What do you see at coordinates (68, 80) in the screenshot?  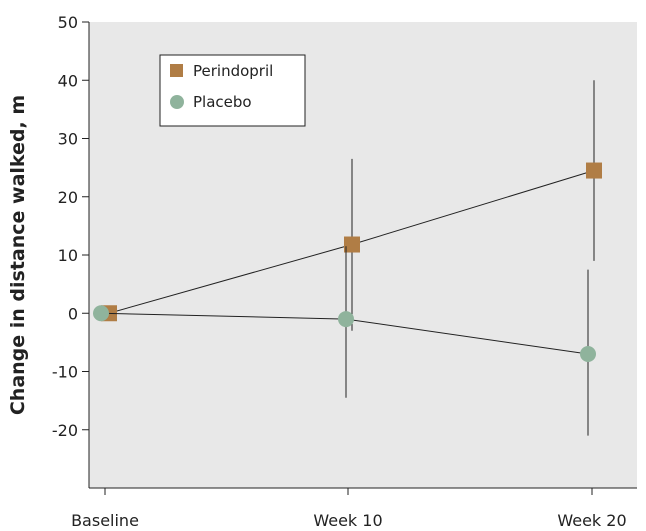 I see `y-tick-label: 40` at bounding box center [68, 80].